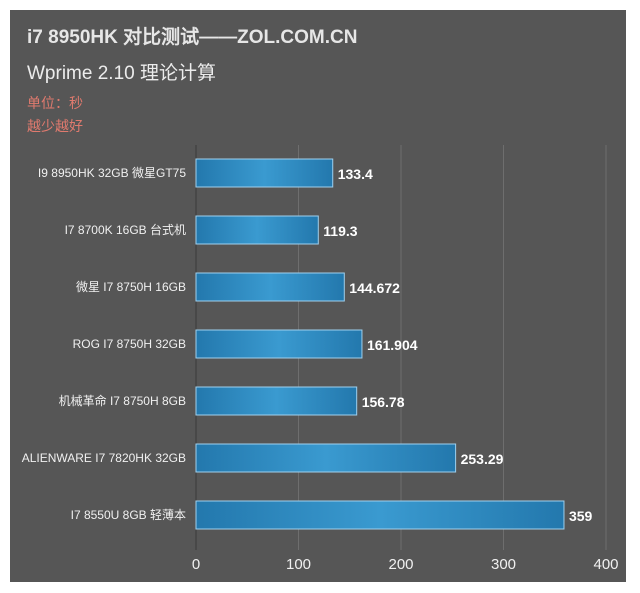 This screenshot has height=593, width=640. I want to click on category-label: ALIENWARE I7 7820HK 32GB, so click(104, 458).